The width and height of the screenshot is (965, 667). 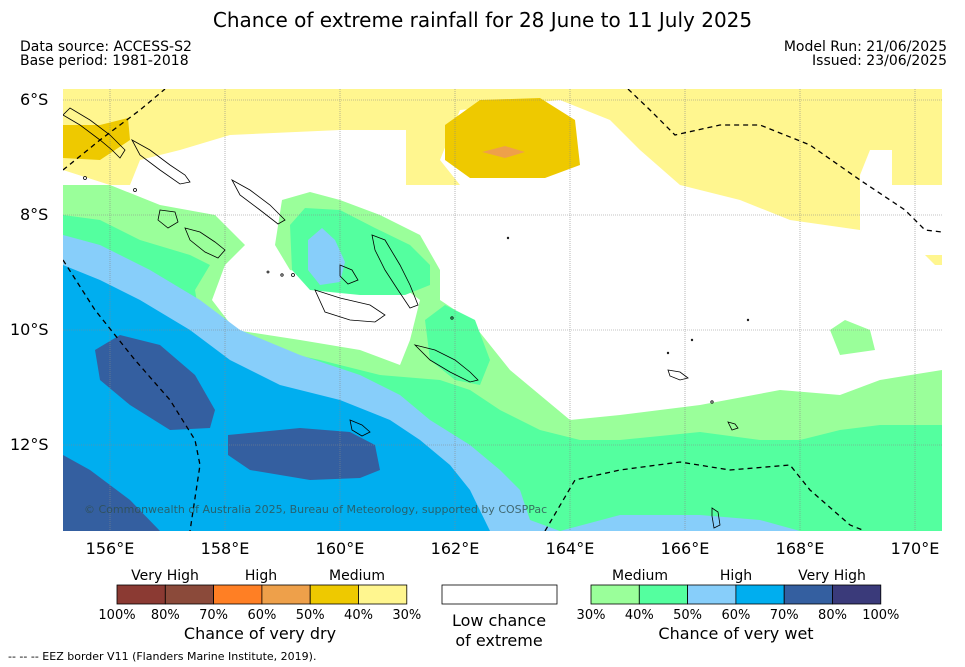 I want to click on meta-right: Model Run: 21/06/2025 Issued: 23/06/2025, so click(x=865, y=54).